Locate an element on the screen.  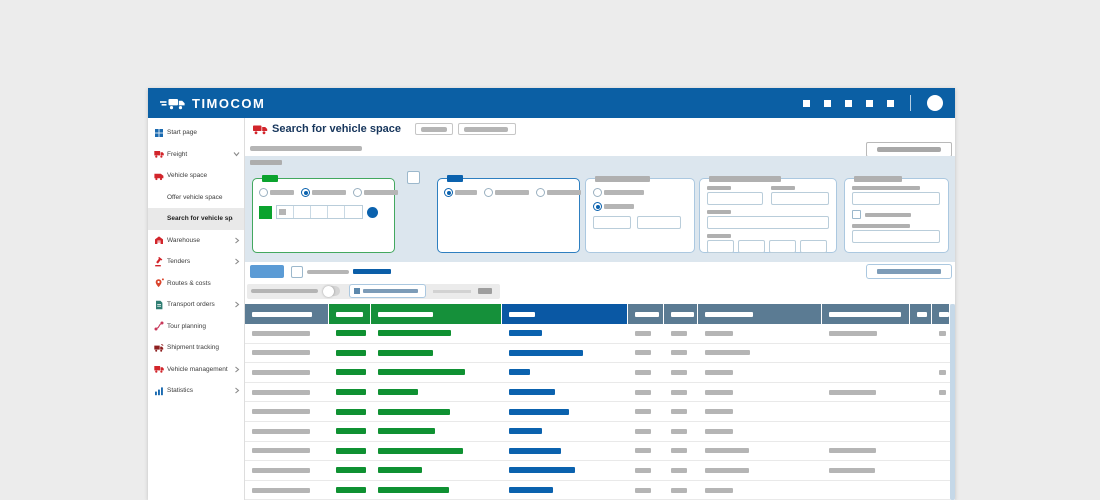
search-button is located at coordinates (267, 271).